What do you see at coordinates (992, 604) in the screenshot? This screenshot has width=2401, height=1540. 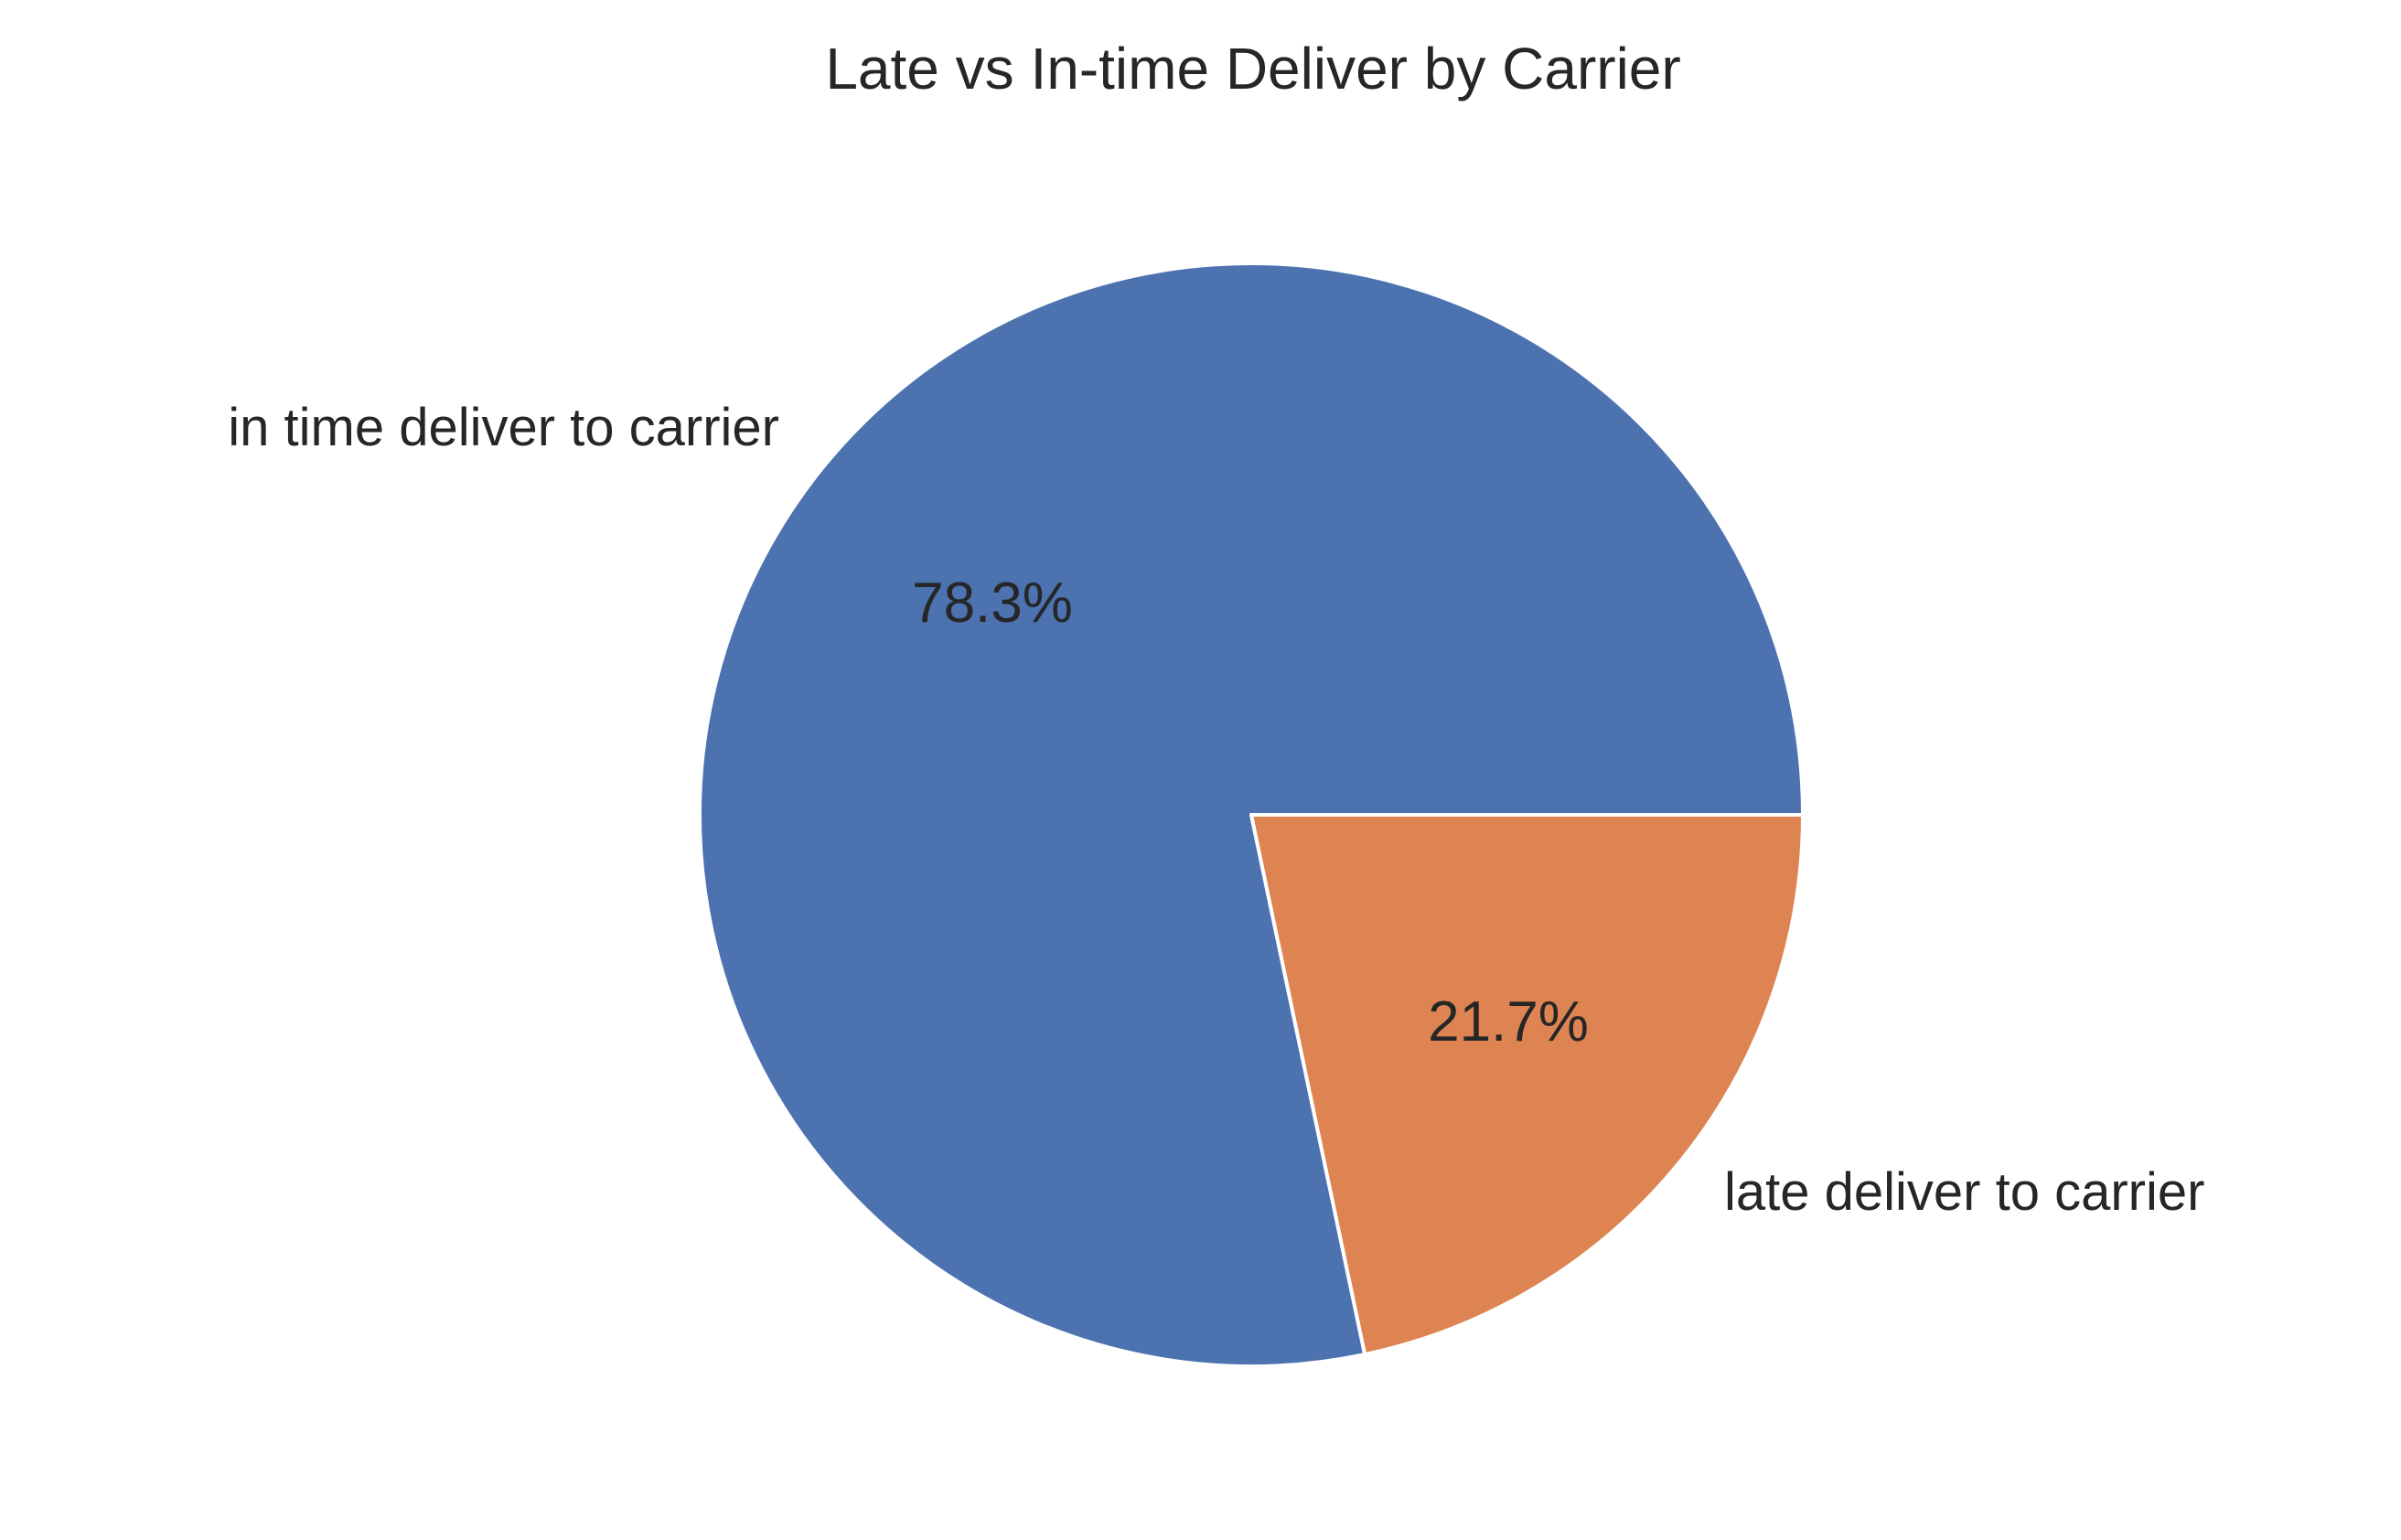 I see `pct-label-in-time: 78.3%` at bounding box center [992, 604].